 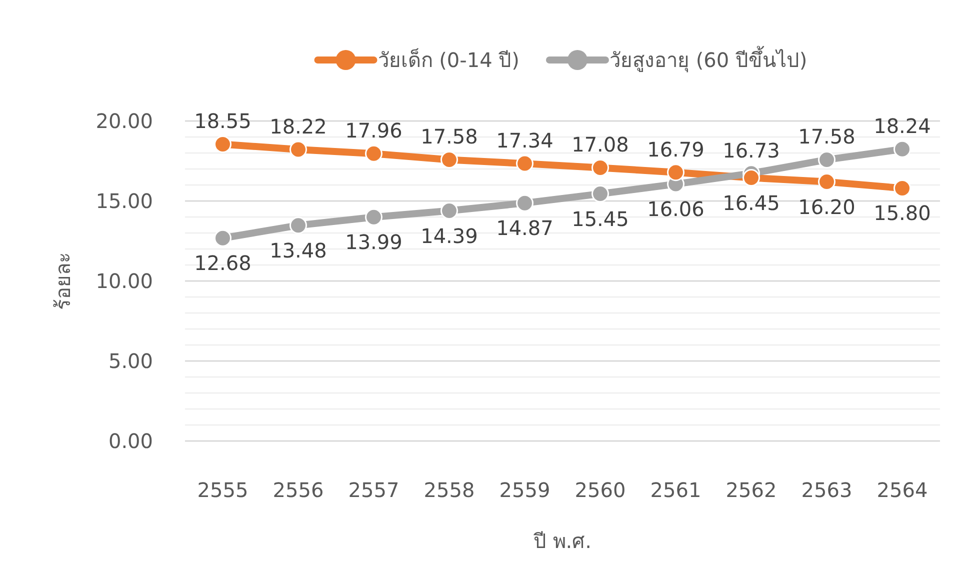 What do you see at coordinates (751, 490) in the screenshot?
I see `x-tick-label: 2562` at bounding box center [751, 490].